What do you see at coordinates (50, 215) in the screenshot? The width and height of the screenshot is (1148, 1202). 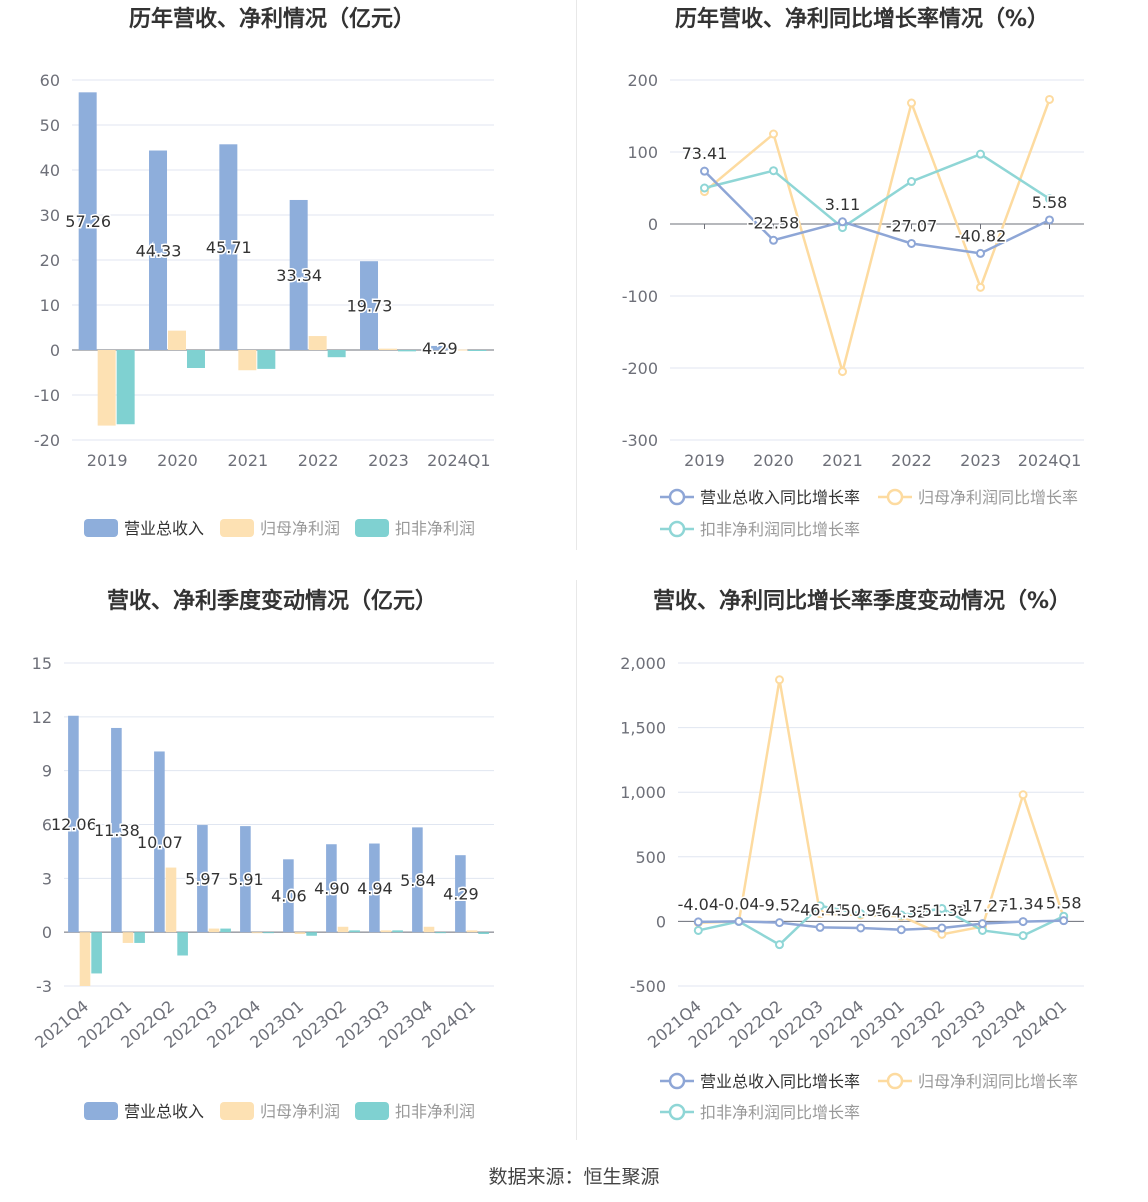 I see `y-tick-label: 30` at bounding box center [50, 215].